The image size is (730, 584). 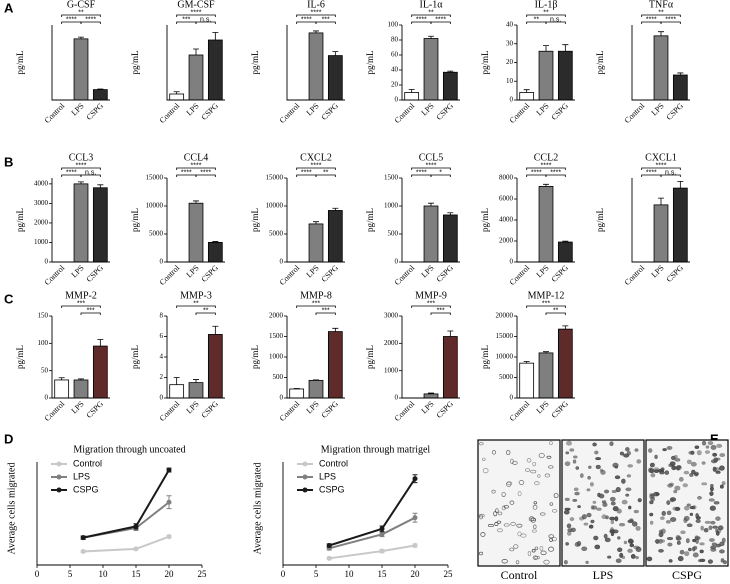 I want to click on y-tick-label: 2000, so click(x=276, y=316).